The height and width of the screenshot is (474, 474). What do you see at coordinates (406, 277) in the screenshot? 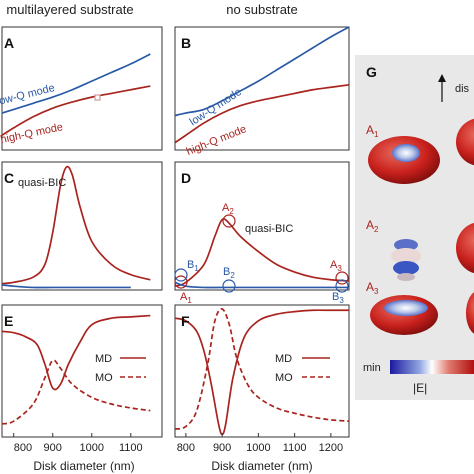
I see `field-a2-lobe-bottom` at bounding box center [406, 277].